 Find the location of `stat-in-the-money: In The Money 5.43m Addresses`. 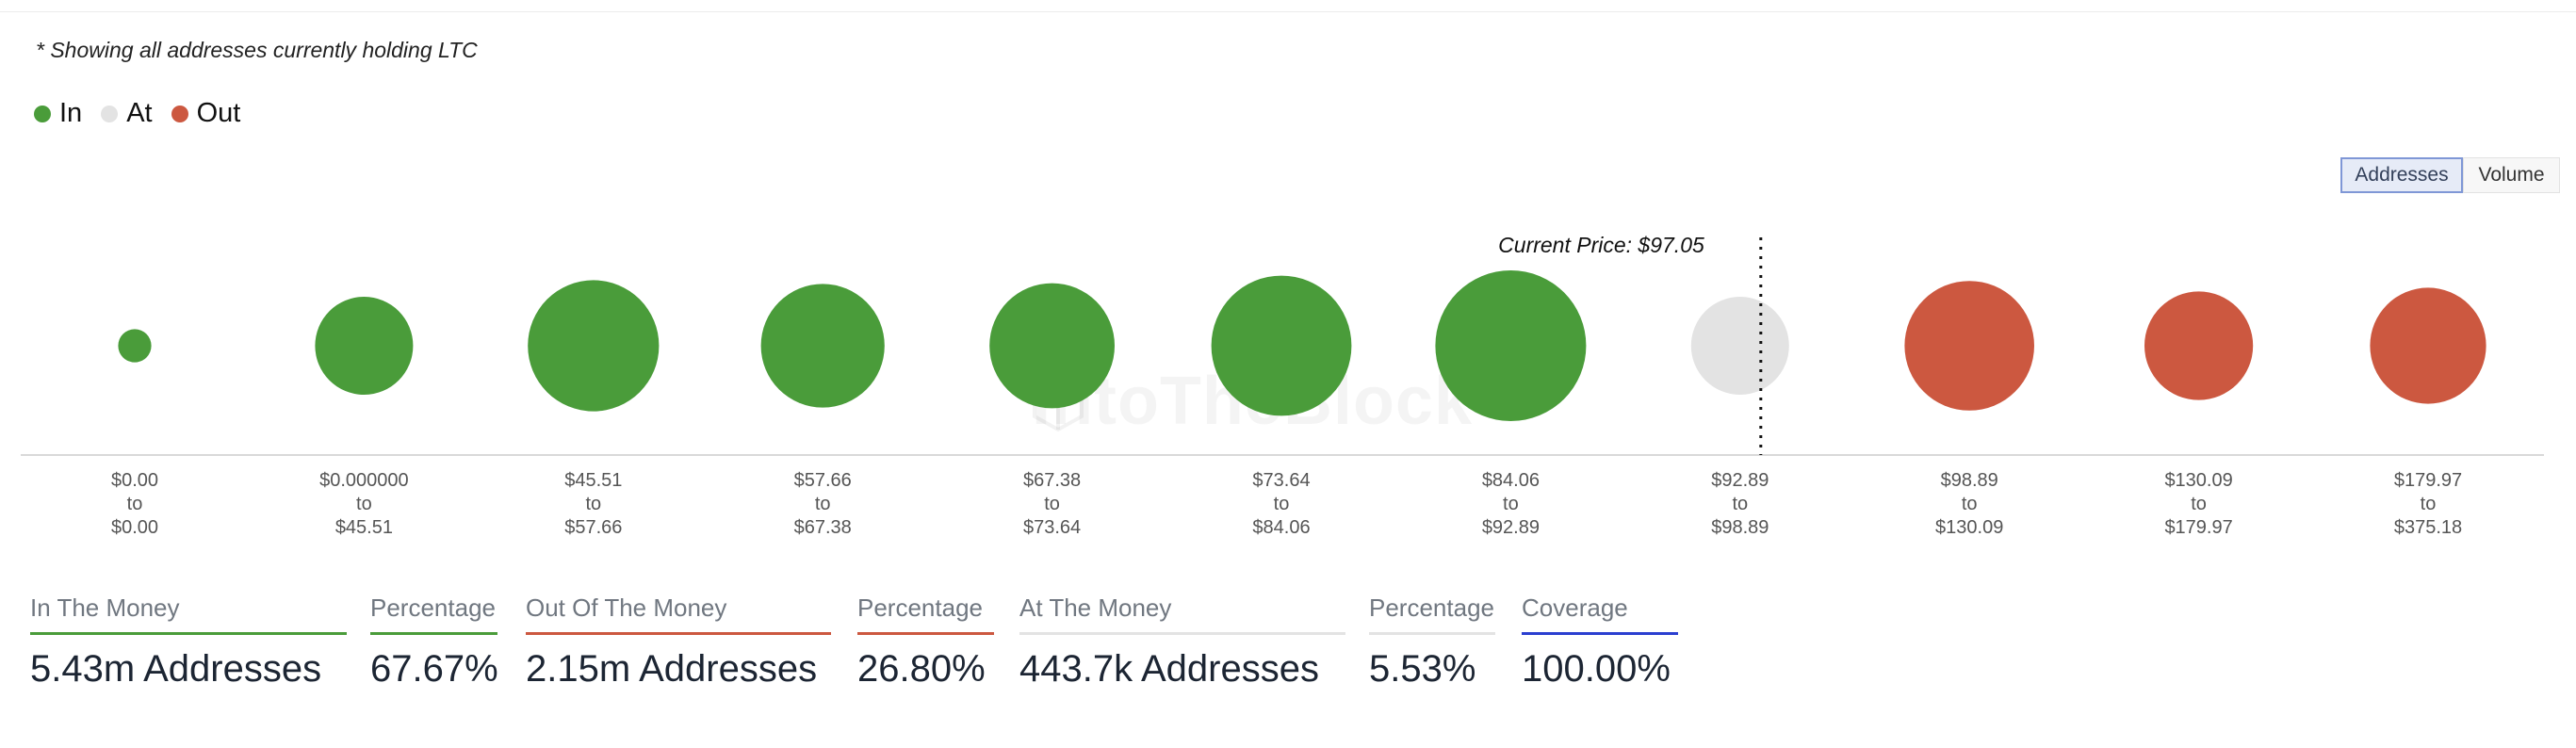

stat-in-the-money: In The Money 5.43m Addresses is located at coordinates (188, 642).